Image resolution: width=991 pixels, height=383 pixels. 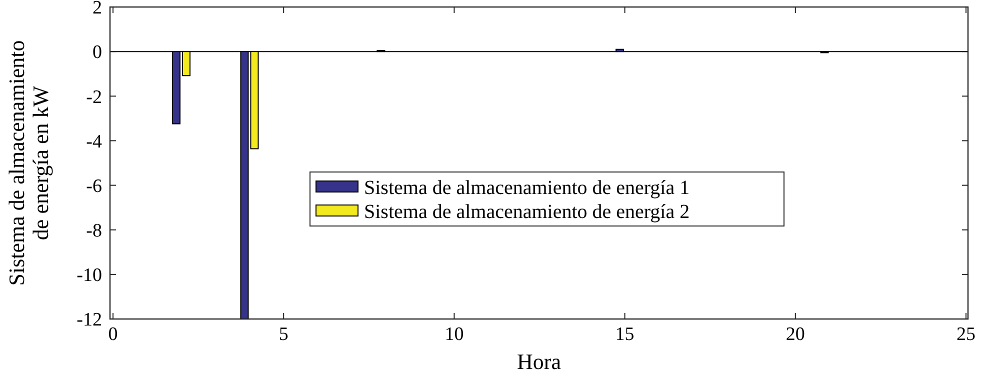 I want to click on y-tick-label: -4, so click(x=94, y=141).